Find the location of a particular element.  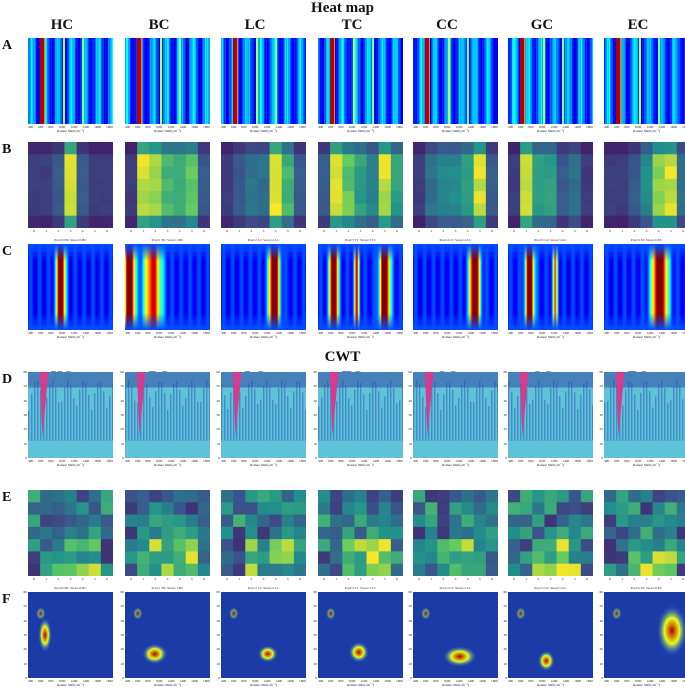

y-tick: 20 is located at coordinates (218, 649).